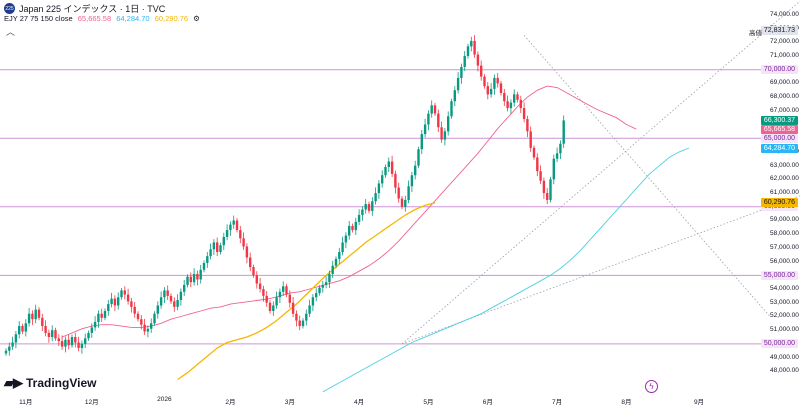  What do you see at coordinates (779, 203) in the screenshot?
I see `ma150-price-tag: 60,290.76` at bounding box center [779, 203].